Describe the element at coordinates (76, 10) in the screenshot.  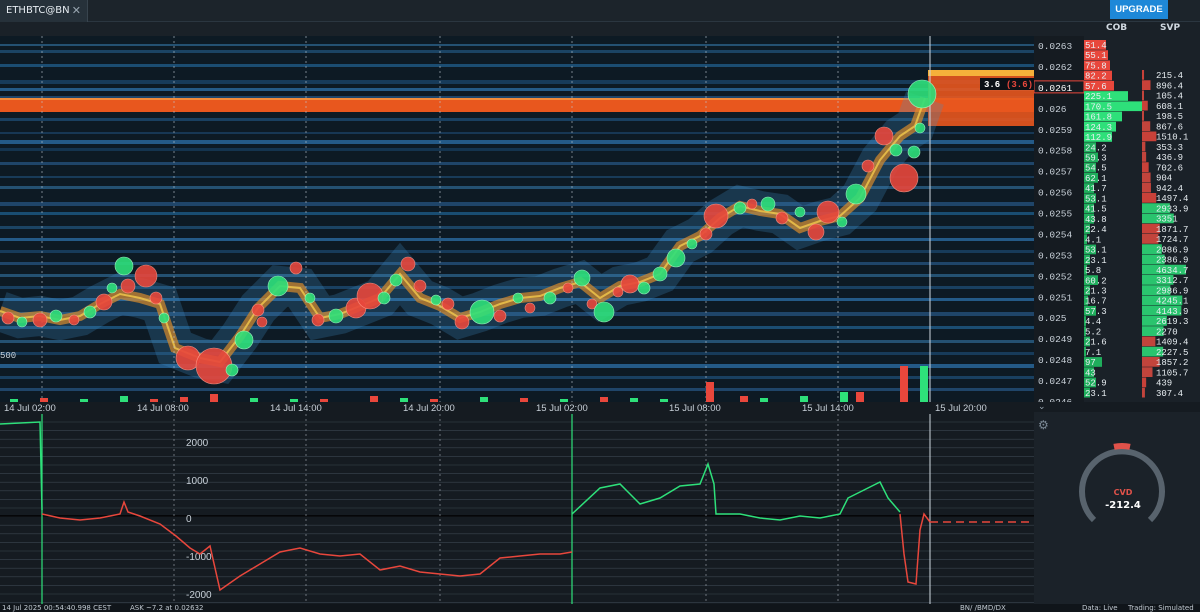
I see `close-icon: ✕` at that location.